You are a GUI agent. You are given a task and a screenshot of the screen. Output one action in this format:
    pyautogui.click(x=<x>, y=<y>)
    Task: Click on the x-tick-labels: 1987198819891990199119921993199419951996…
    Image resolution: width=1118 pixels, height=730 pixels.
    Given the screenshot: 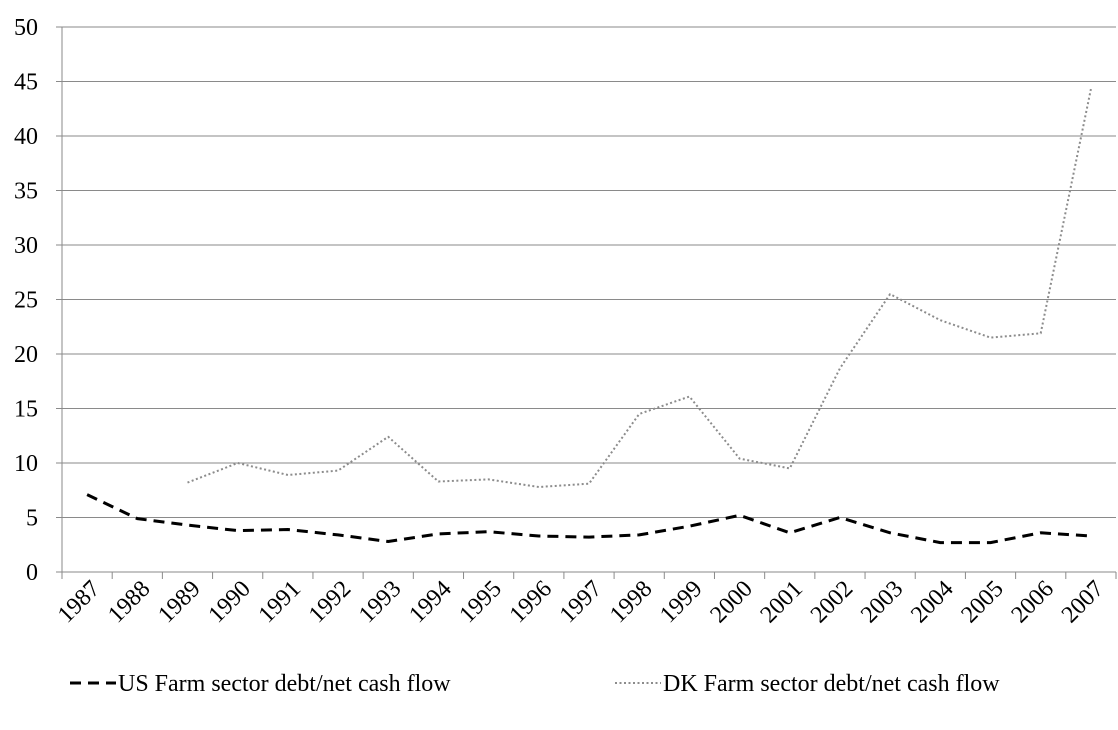 What is the action you would take?
    pyautogui.click(x=581, y=602)
    